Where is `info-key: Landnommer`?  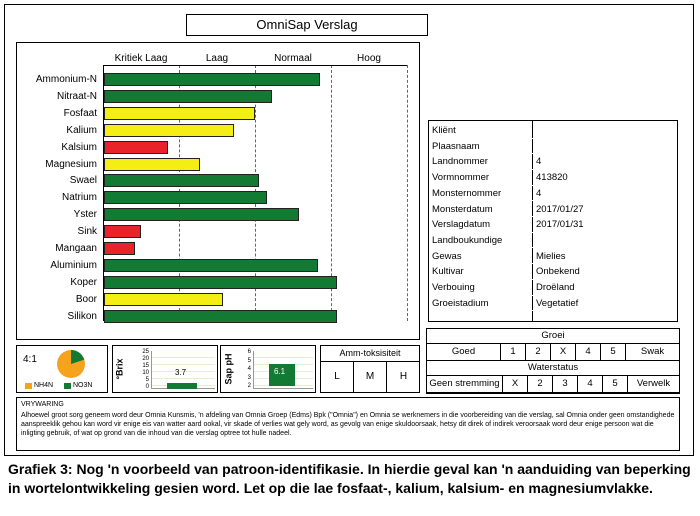
info-key: Landnommer is located at coordinates (460, 162).